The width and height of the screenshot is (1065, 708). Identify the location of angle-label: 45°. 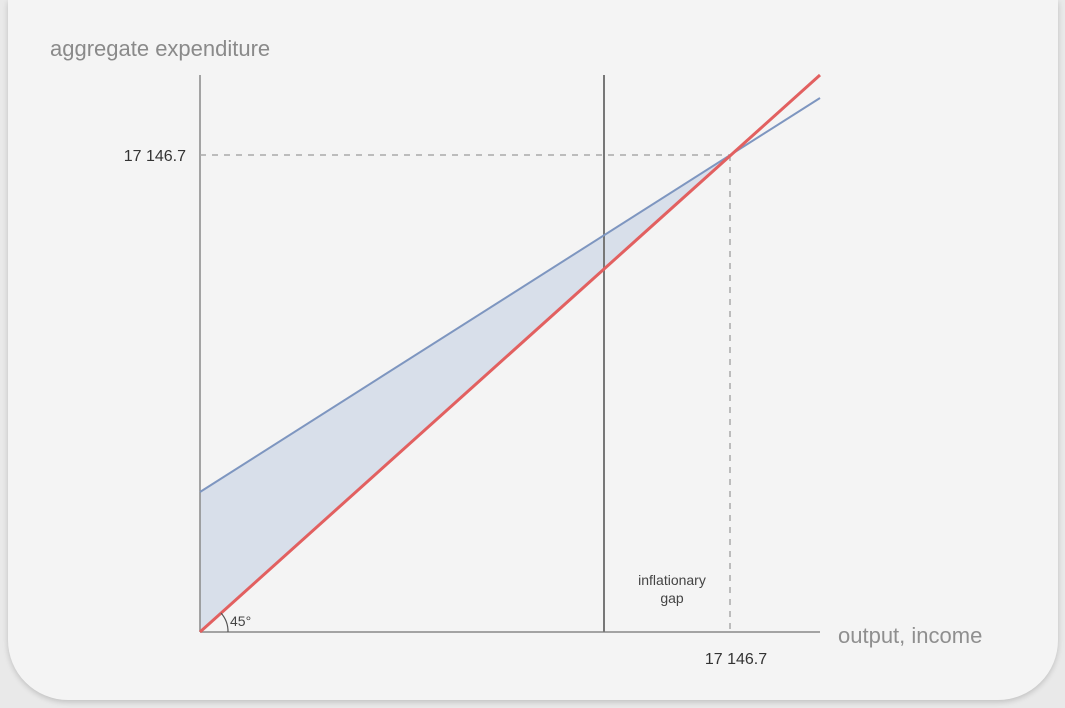
(240, 621).